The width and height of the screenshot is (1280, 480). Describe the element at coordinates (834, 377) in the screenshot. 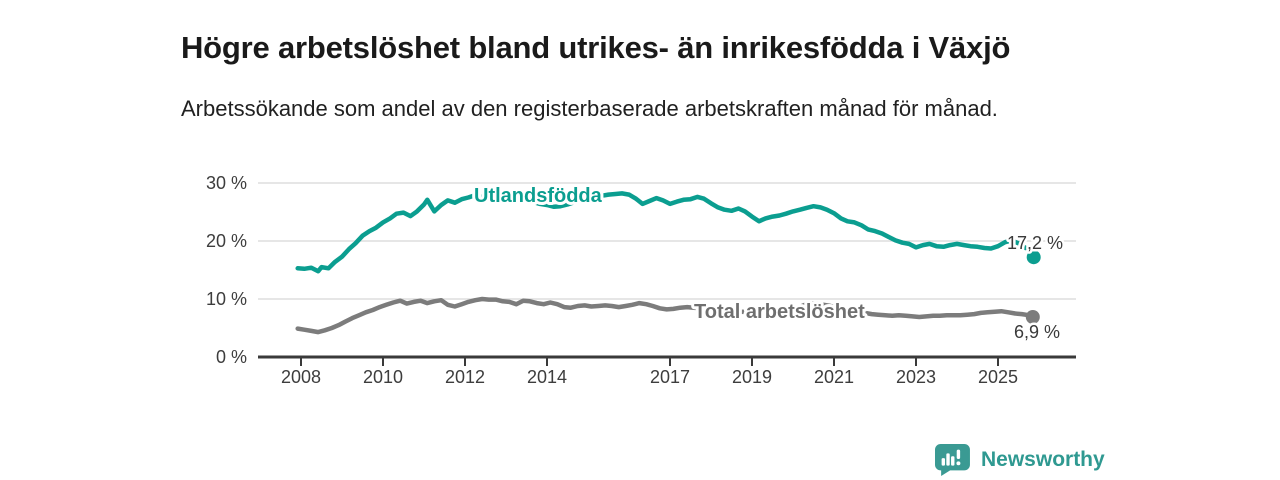

I see `x-tick-label-2021: 2021` at that location.